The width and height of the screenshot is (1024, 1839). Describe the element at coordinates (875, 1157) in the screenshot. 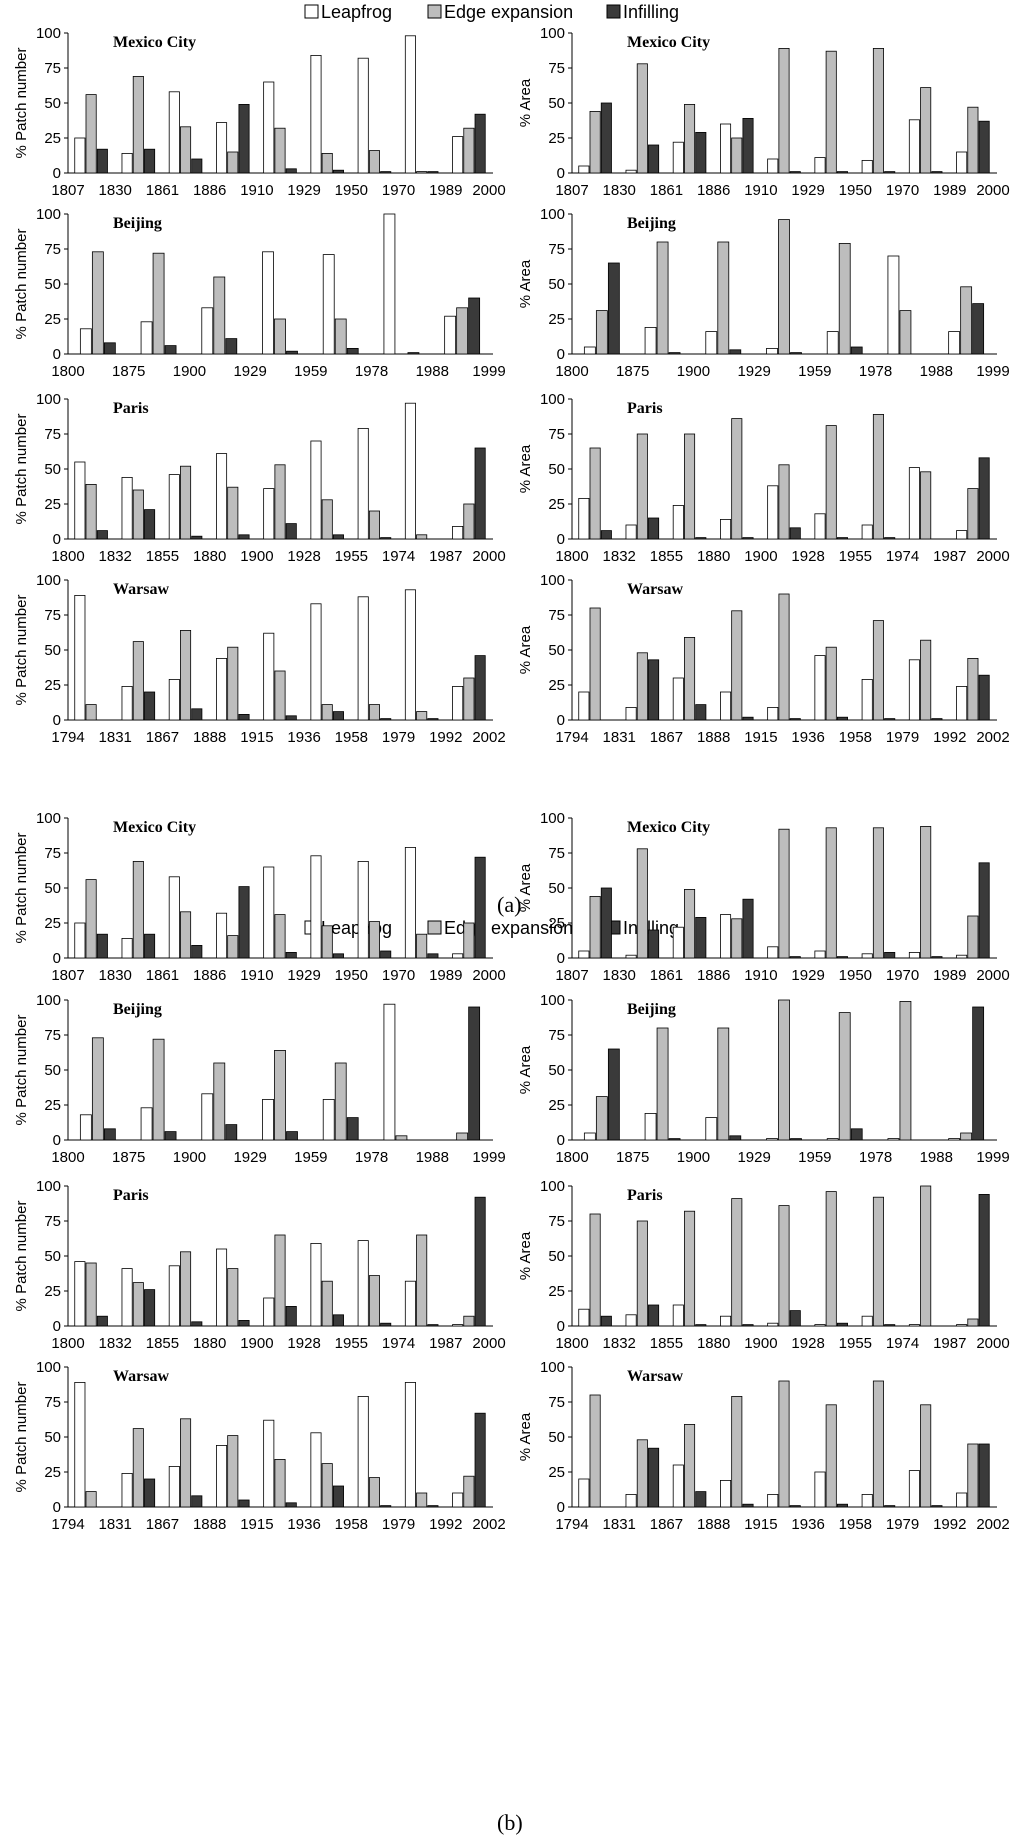

I see `x-tick-label: 1978` at that location.